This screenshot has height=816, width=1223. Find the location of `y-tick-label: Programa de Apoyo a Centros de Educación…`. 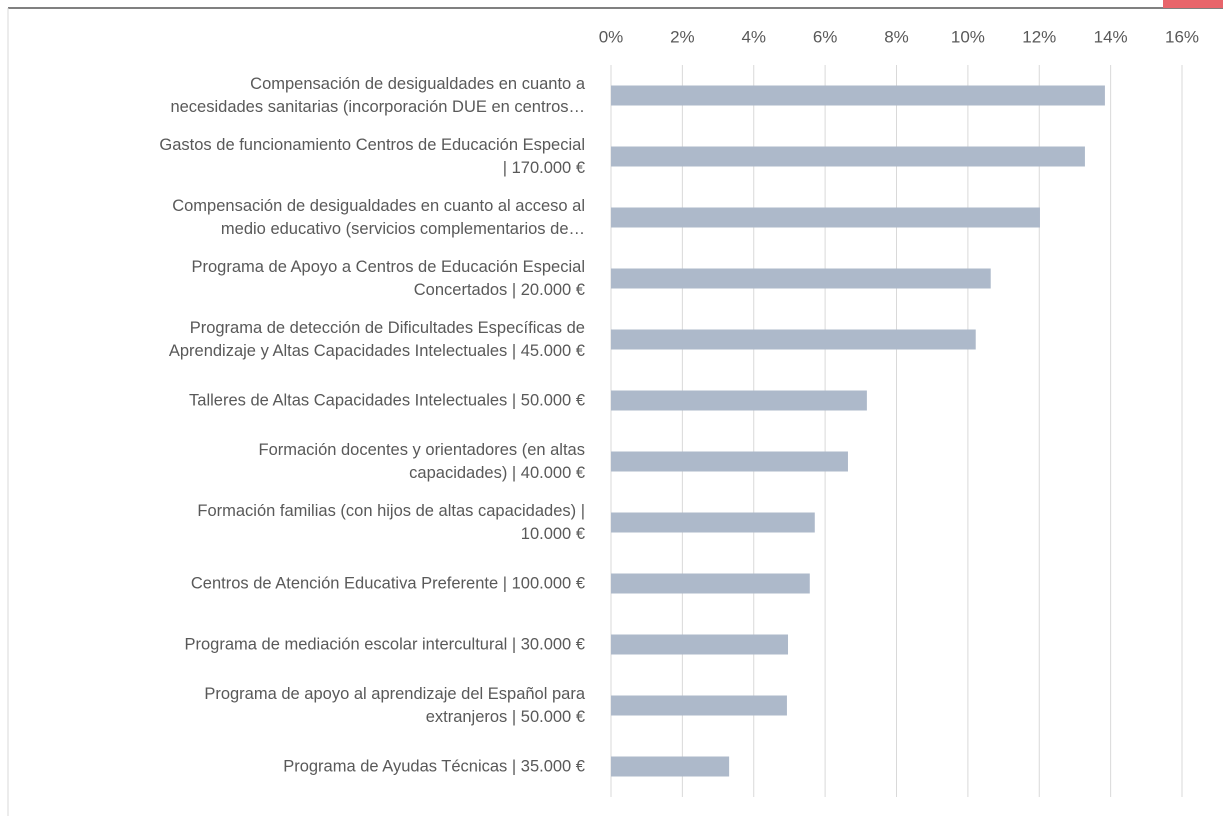

y-tick-label: Programa de Apoyo a Centros de Educación… is located at coordinates (388, 278).